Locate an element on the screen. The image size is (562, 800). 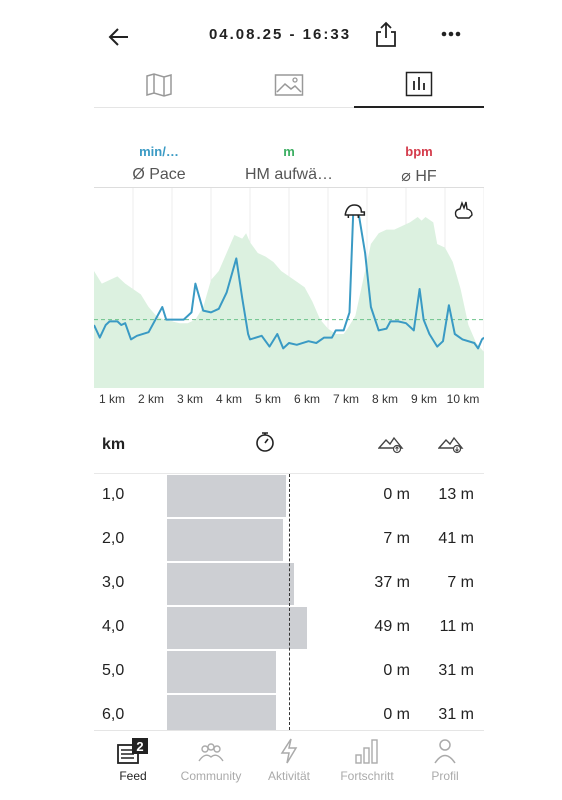
tab-photos is located at coordinates (289, 84).